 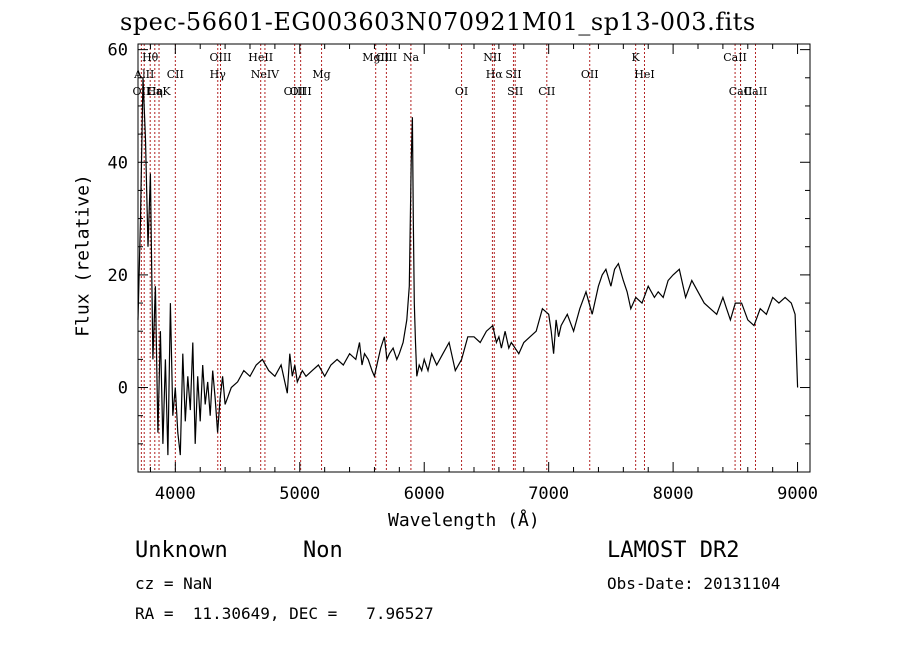 What do you see at coordinates (513, 74) in the screenshot?
I see `line-label-19: SII` at bounding box center [513, 74].